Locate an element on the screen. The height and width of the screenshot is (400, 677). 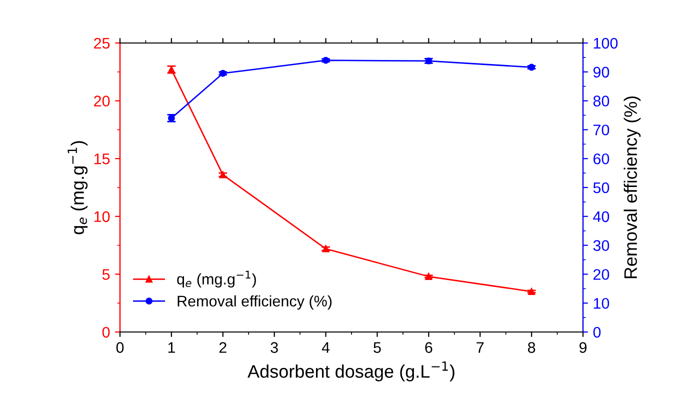
x-tick-label: 6 is located at coordinates (428, 347).